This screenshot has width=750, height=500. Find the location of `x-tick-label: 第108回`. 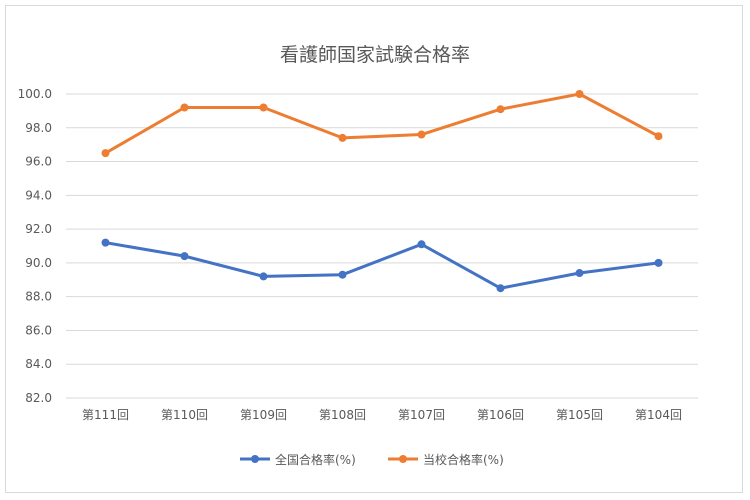

x-tick-label: 第108回 is located at coordinates (342, 415).